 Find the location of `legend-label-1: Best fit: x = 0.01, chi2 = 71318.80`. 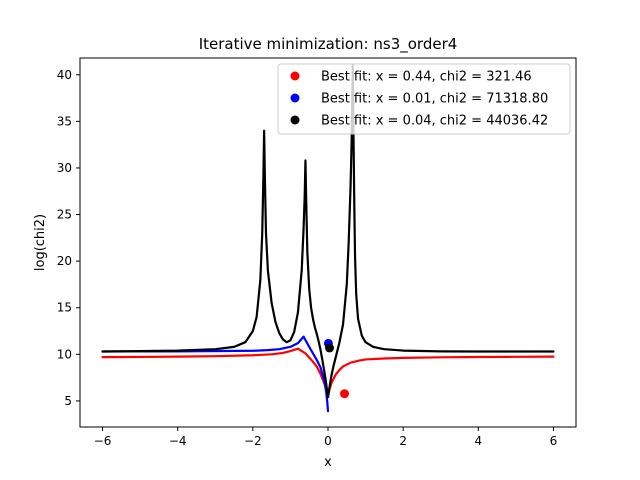

legend-label-1: Best fit: x = 0.01, chi2 = 71318.80 is located at coordinates (434, 99).